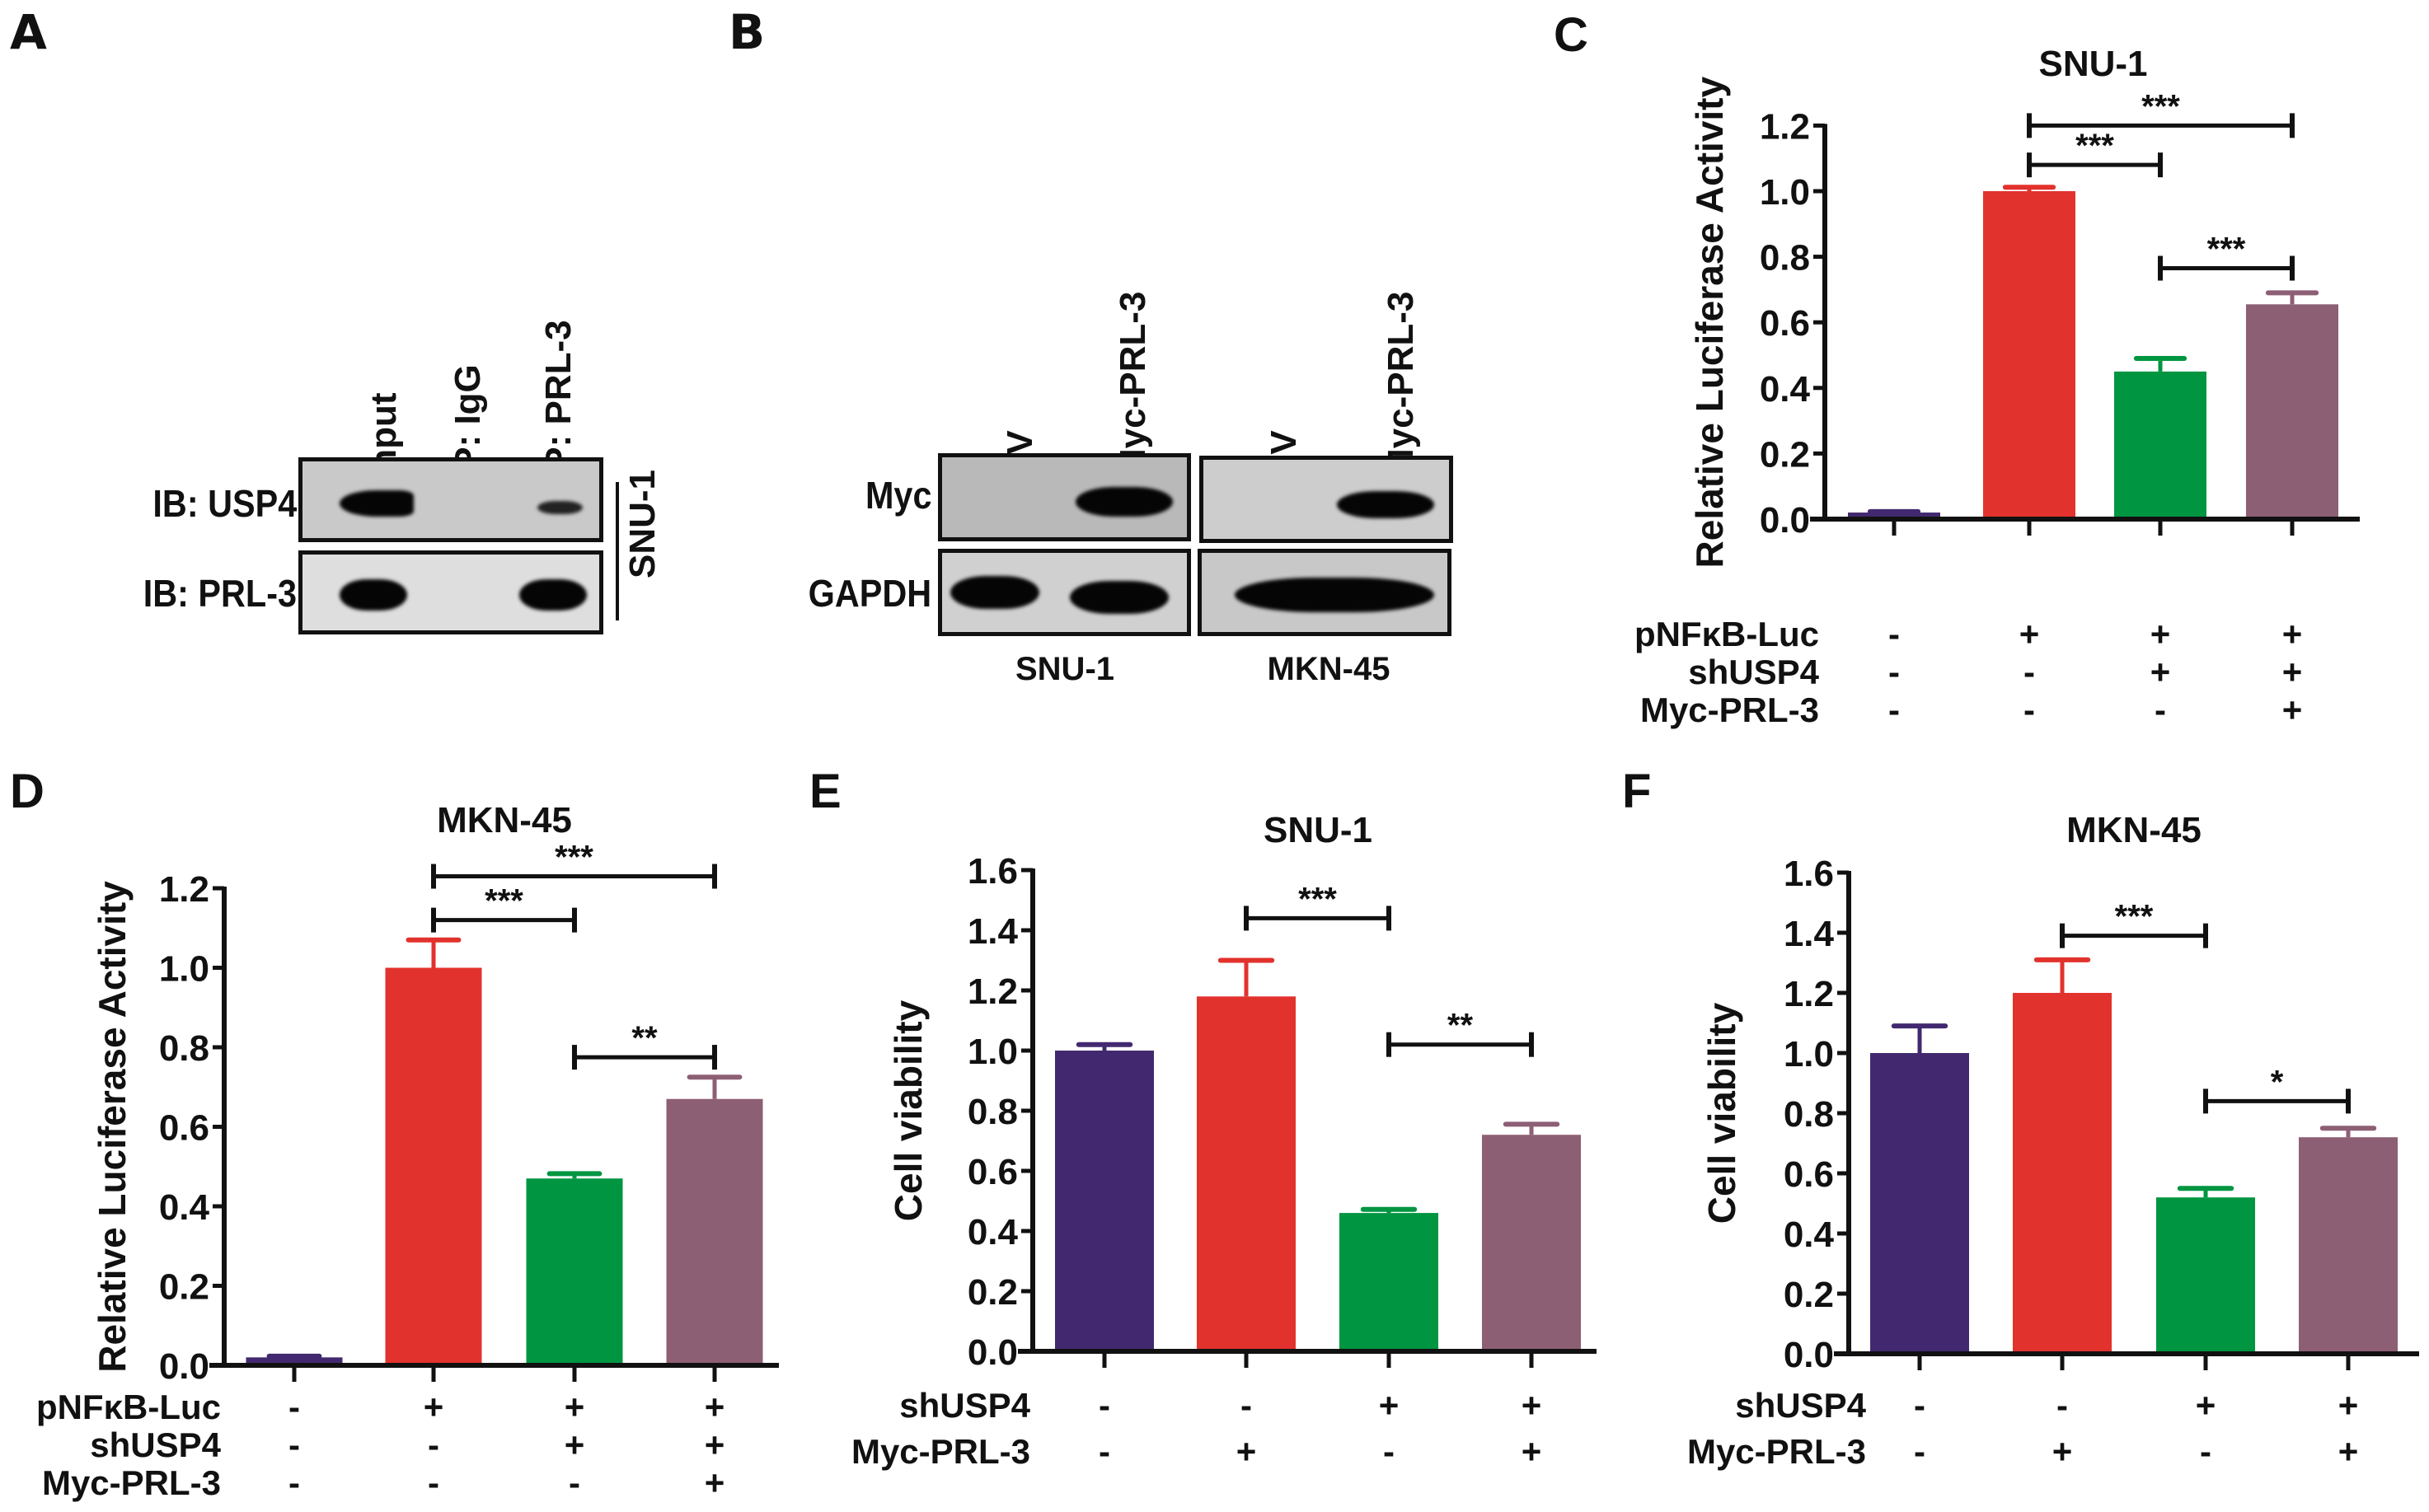 This screenshot has width=2429, height=1512. What do you see at coordinates (1064, 497) in the screenshot?
I see `blot-myc-snu1` at bounding box center [1064, 497].